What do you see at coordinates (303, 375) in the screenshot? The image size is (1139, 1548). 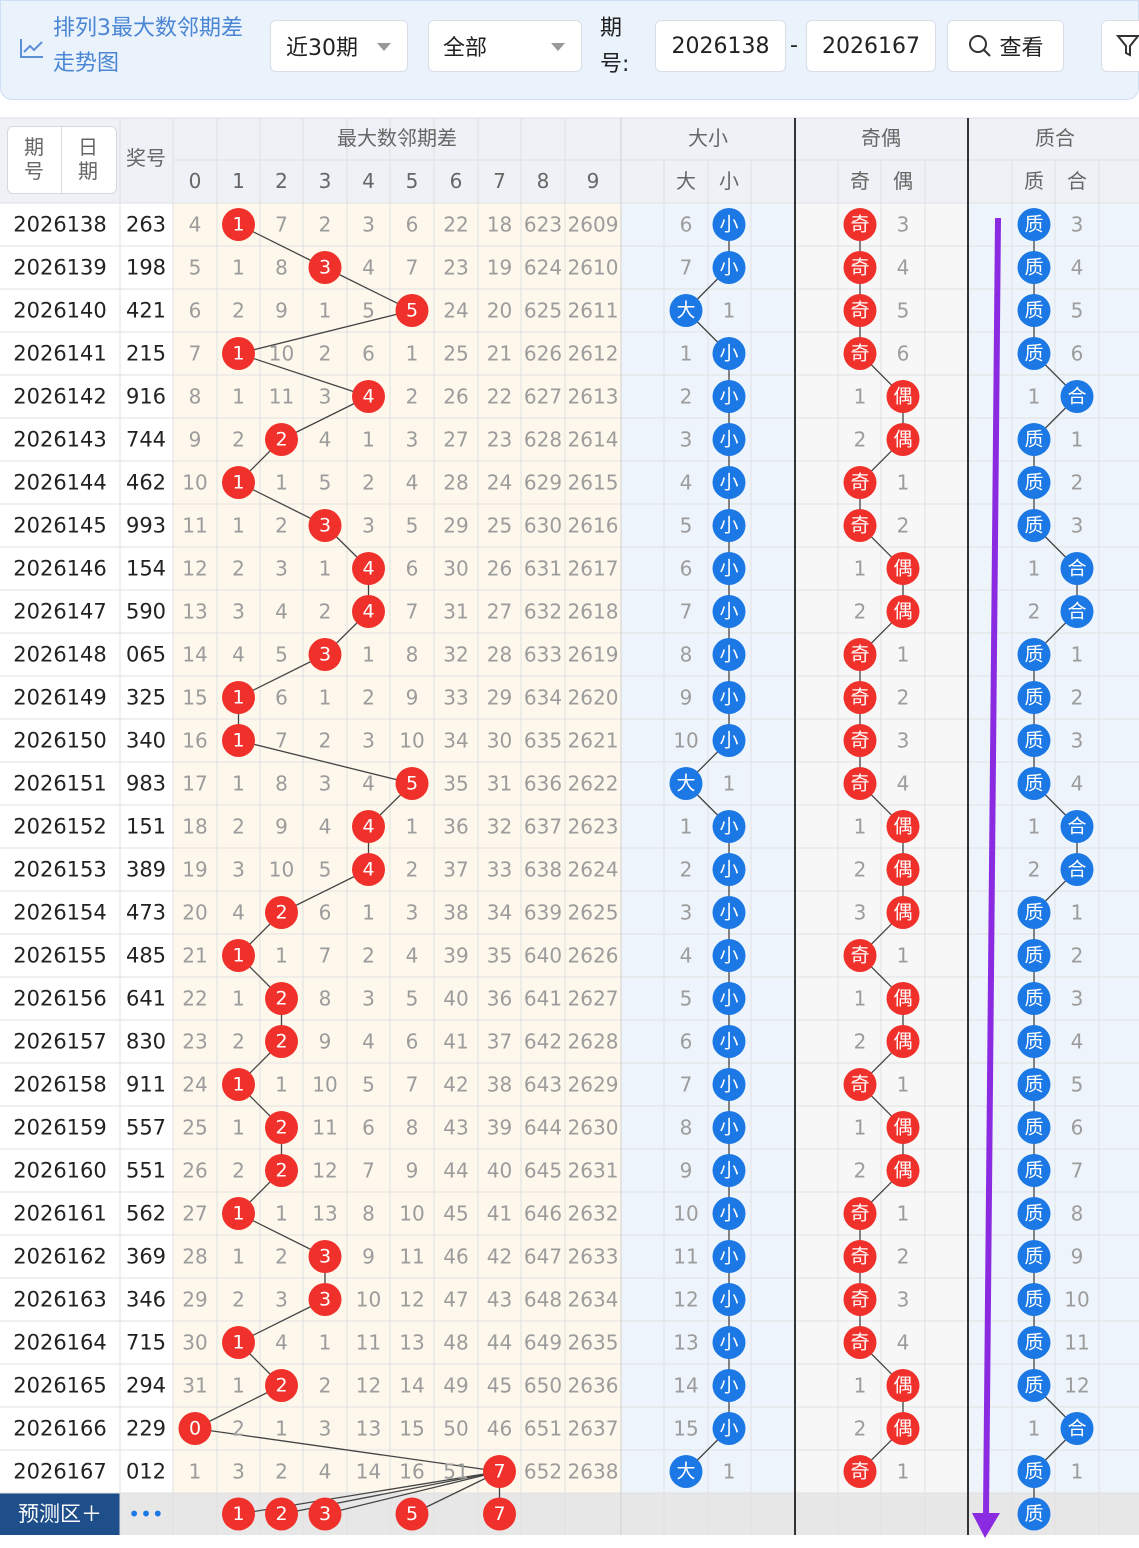 I see `trend-line` at bounding box center [303, 375].